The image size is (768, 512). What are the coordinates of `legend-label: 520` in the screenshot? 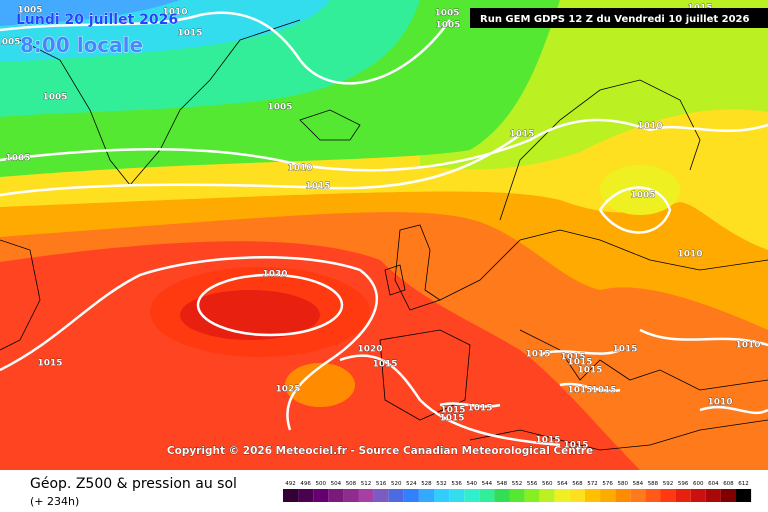 It's located at (396, 484).